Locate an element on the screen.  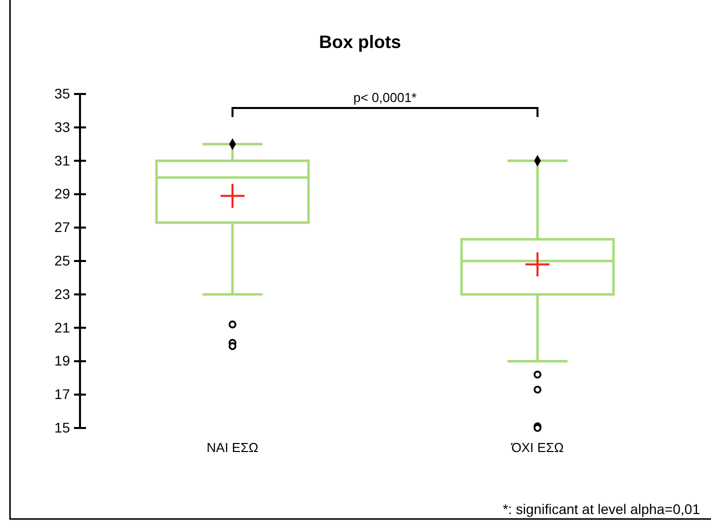
y-tick-label: 25 is located at coordinates (62, 260).